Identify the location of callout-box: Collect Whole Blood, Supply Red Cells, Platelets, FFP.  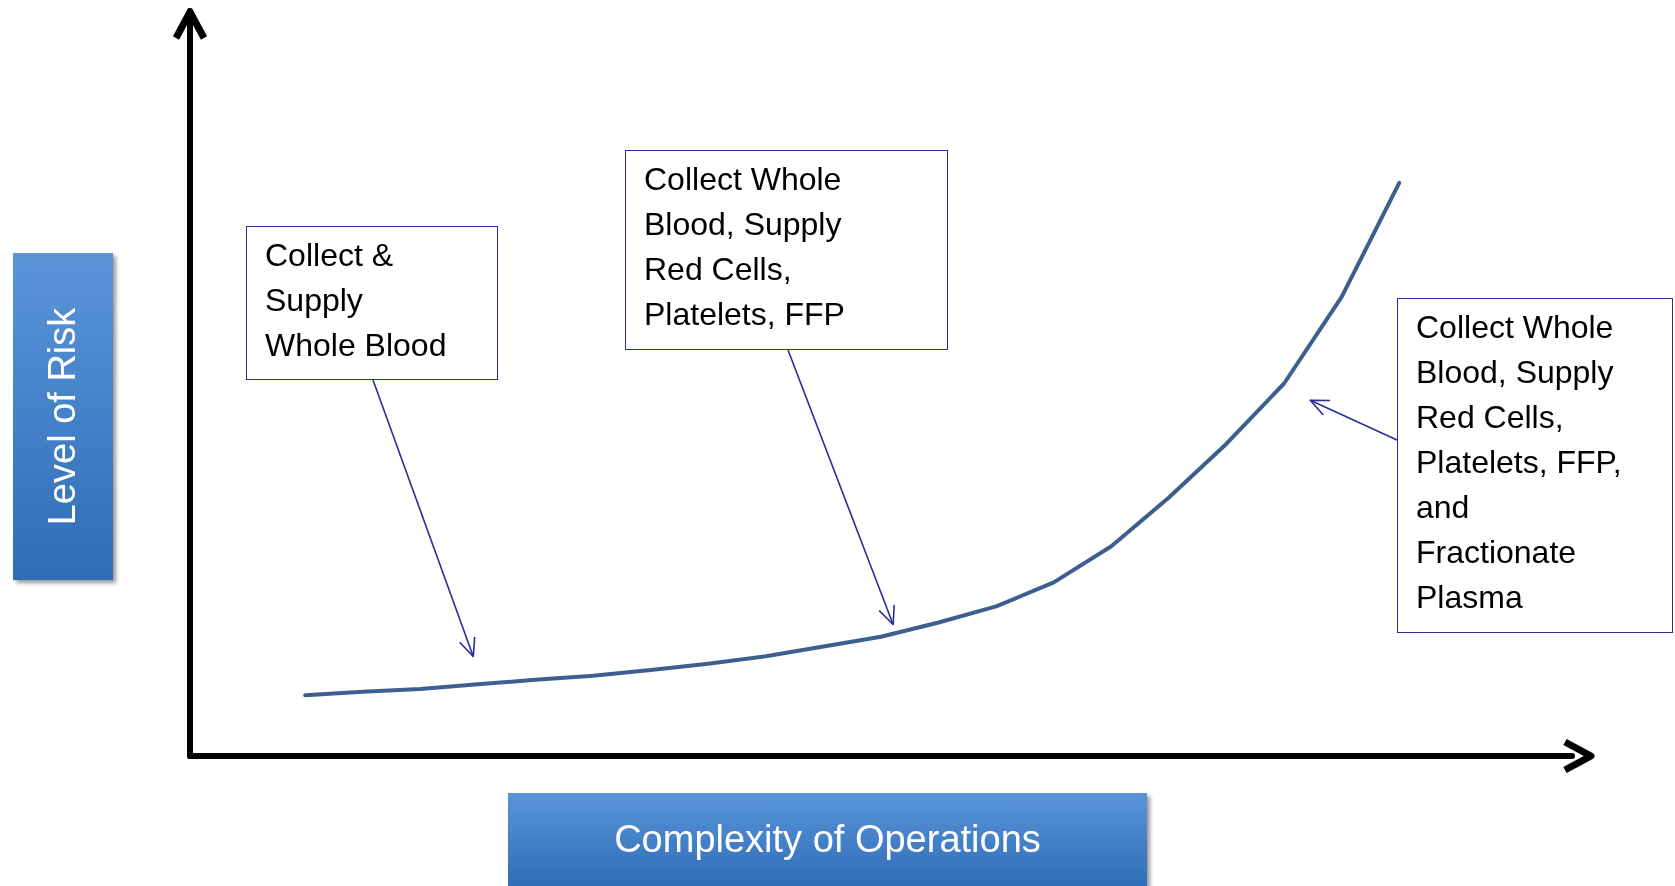
(786, 250).